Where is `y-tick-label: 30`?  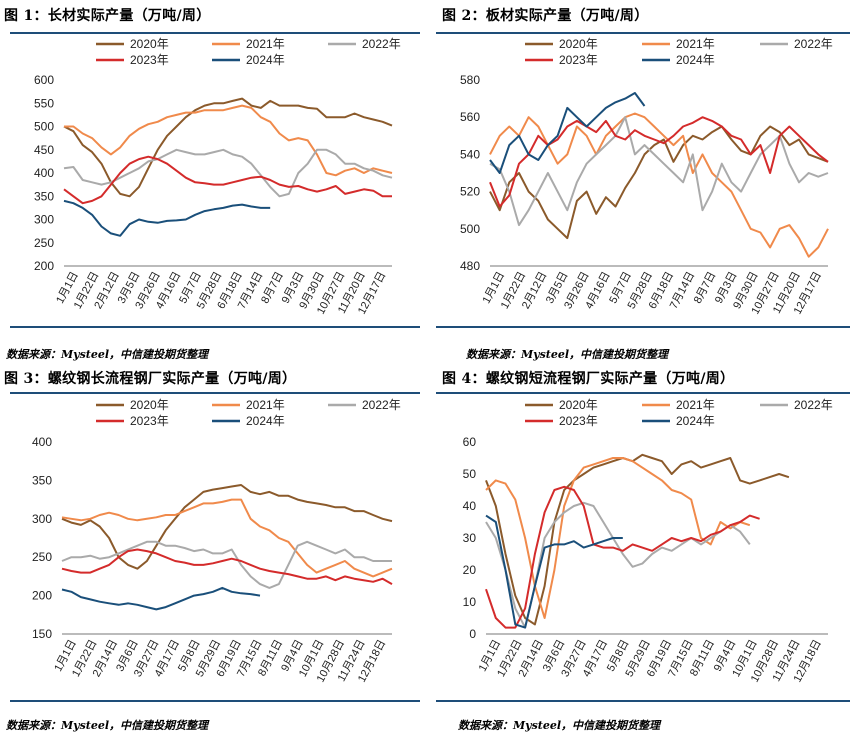
y-tick-label: 30 is located at coordinates (470, 538).